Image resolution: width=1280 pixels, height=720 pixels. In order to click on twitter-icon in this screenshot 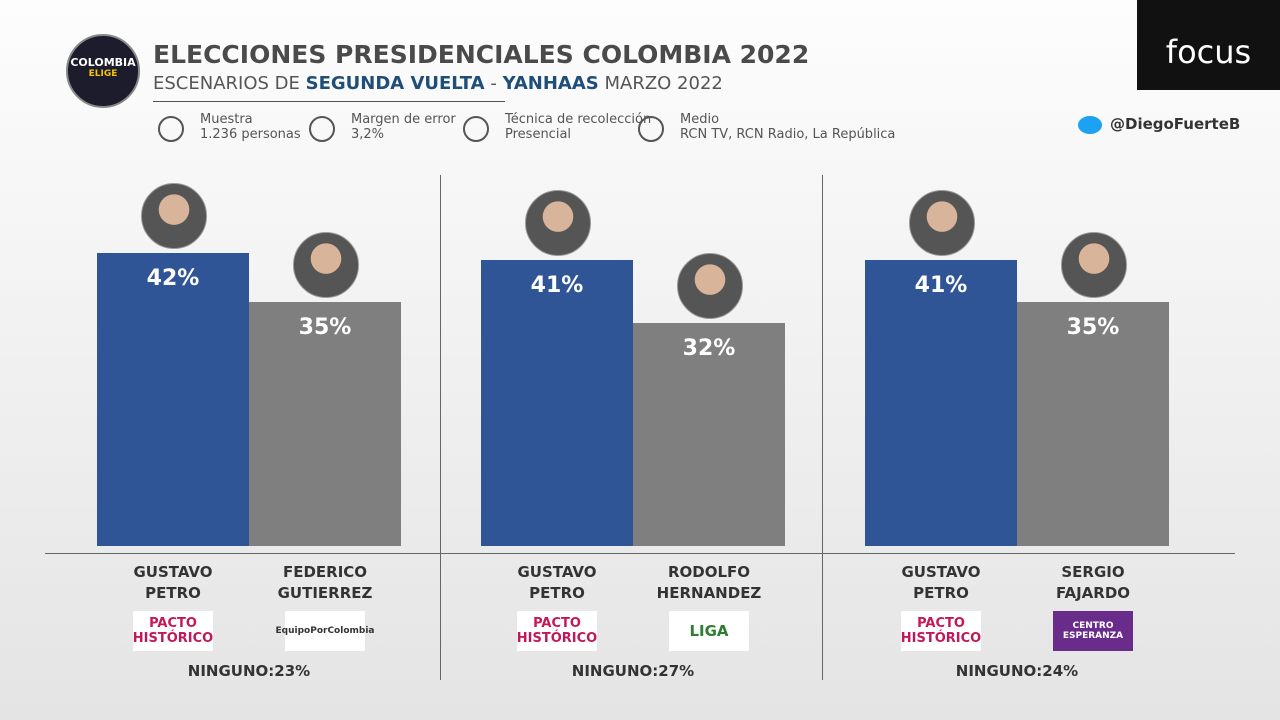, I will do `click(1090, 125)`.